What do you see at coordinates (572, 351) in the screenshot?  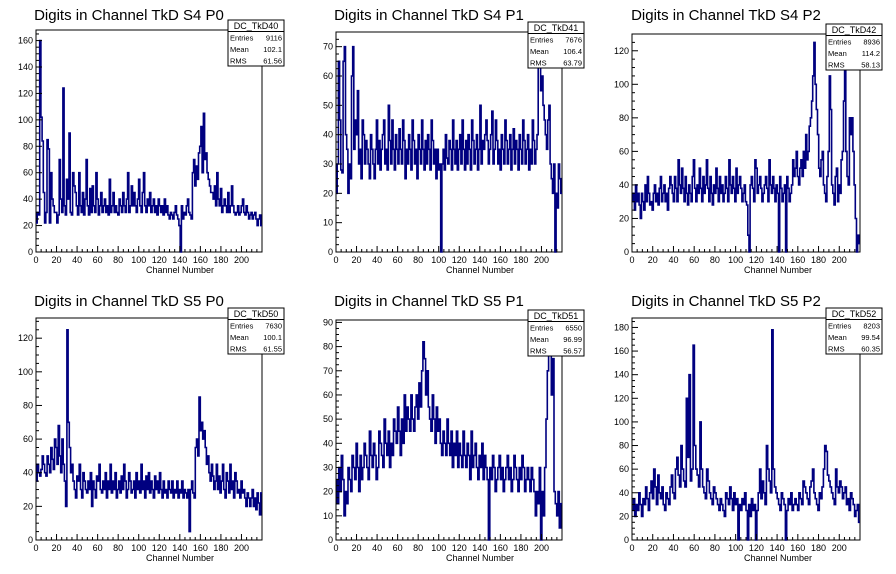 I see `stats-value: 56.57` at bounding box center [572, 351].